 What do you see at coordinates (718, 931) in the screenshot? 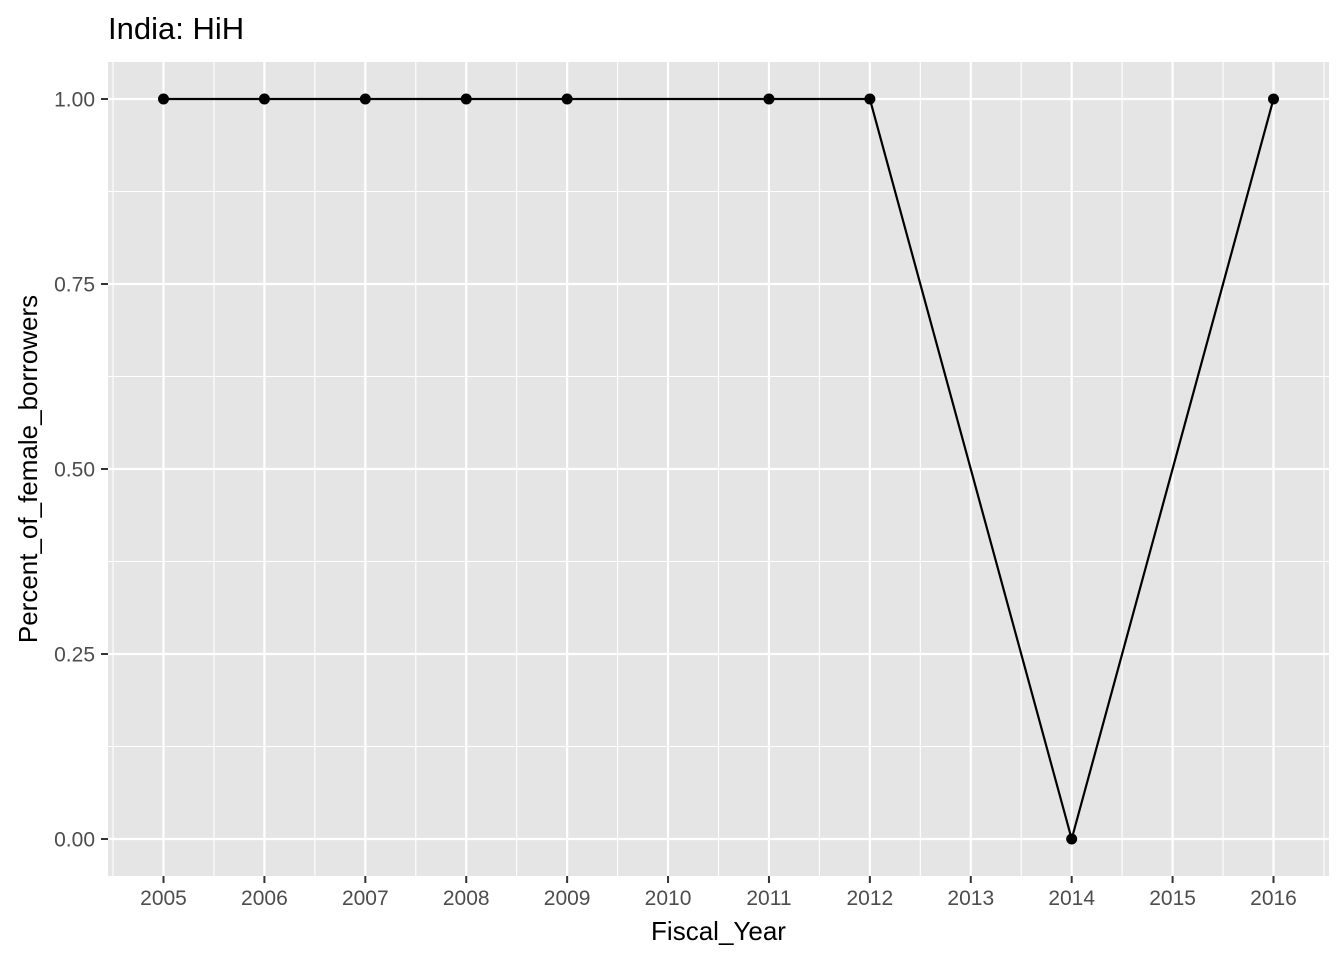
I see `x-axis-title: Fiscal_Year` at bounding box center [718, 931].